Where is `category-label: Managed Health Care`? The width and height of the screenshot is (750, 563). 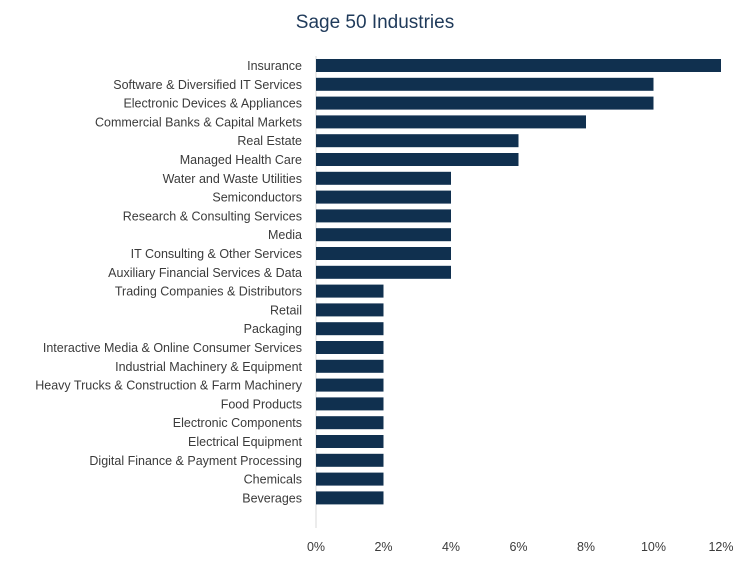 category-label: Managed Health Care is located at coordinates (241, 160).